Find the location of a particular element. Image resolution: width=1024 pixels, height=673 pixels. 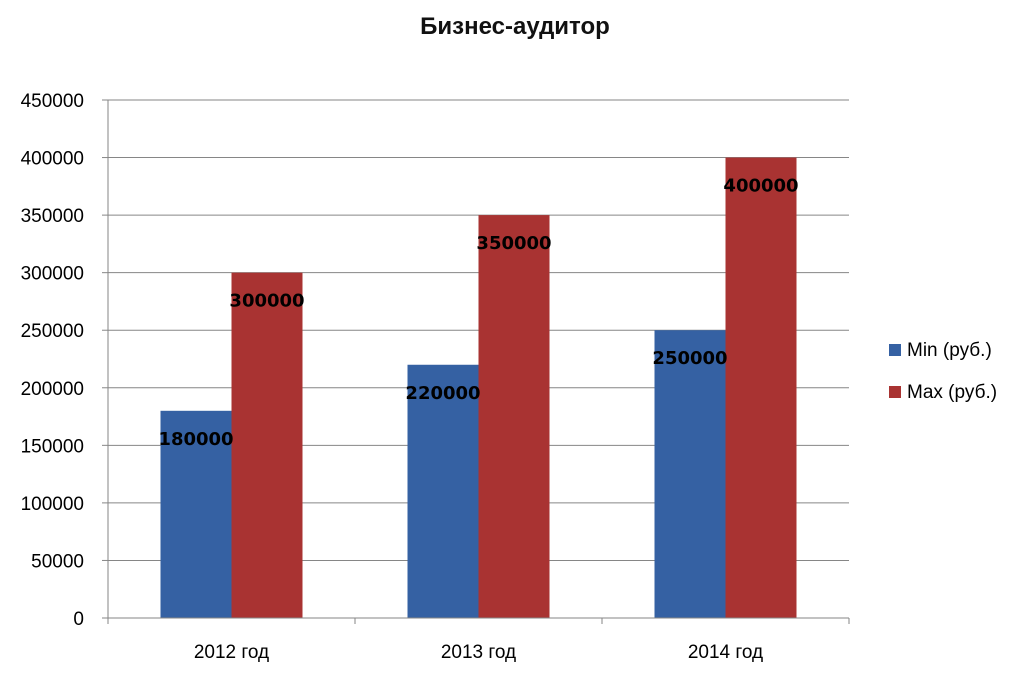

y-tick-label: 0 is located at coordinates (78, 619).